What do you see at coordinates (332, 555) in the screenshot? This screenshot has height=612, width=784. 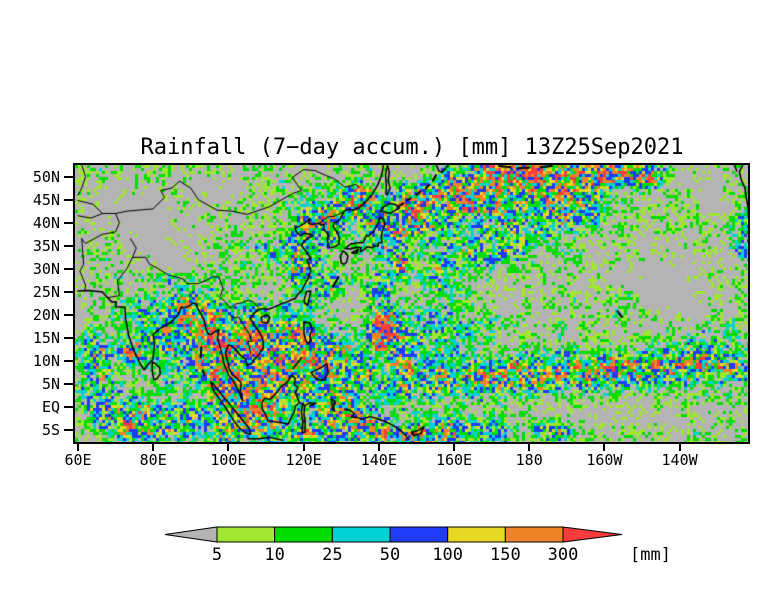 I see `legend-threshold-label: 25` at bounding box center [332, 555].